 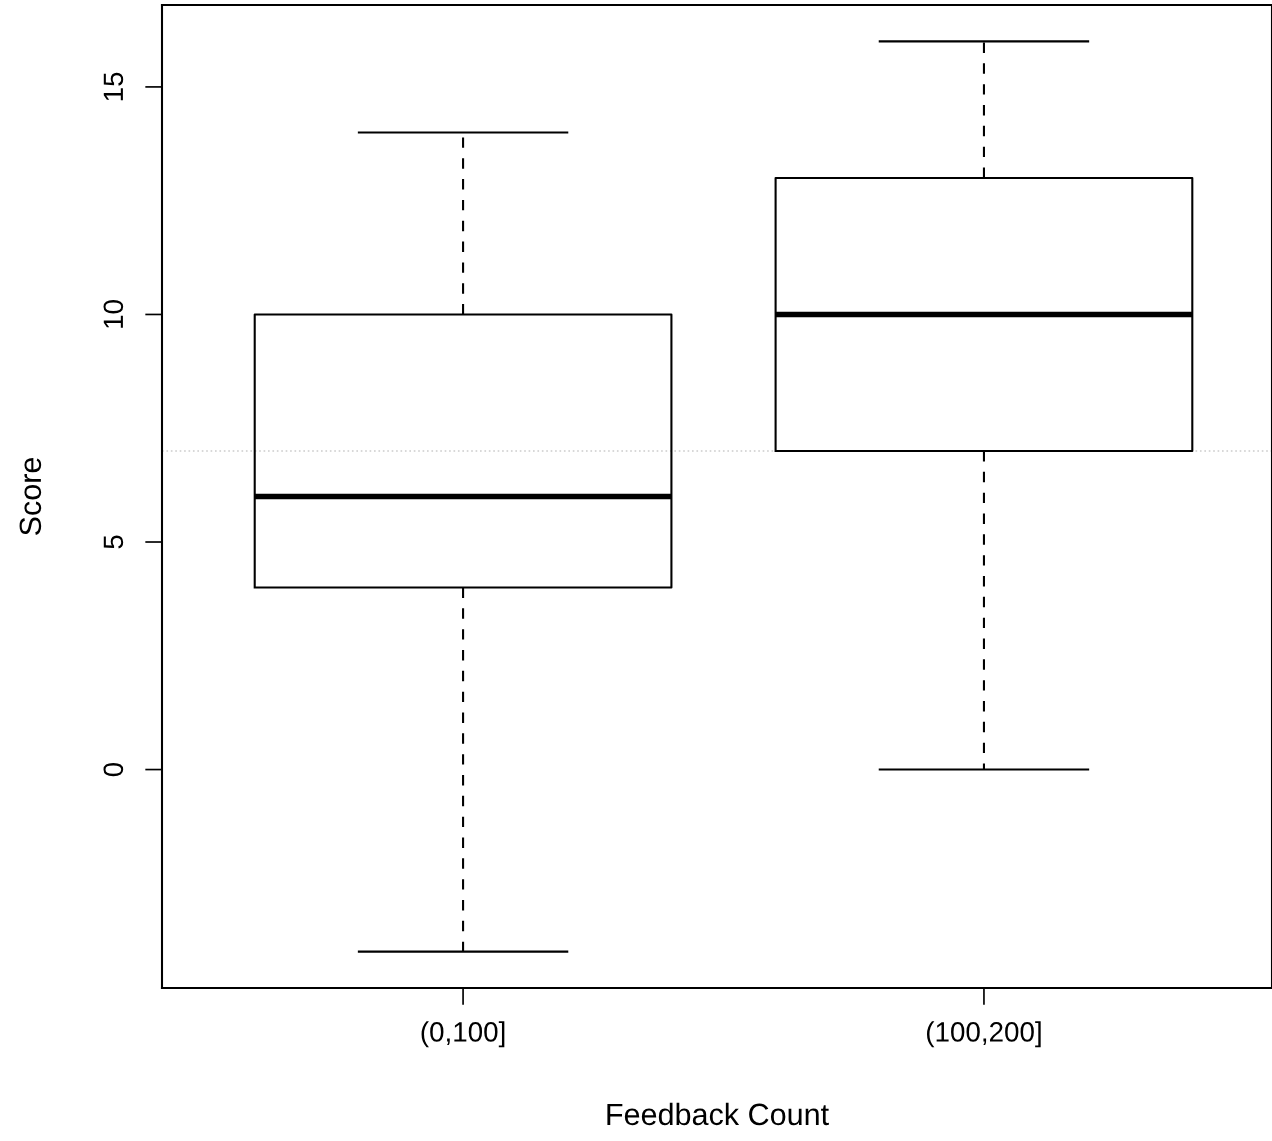 I want to click on x-axis-title: Feedback Count, so click(x=718, y=1114).